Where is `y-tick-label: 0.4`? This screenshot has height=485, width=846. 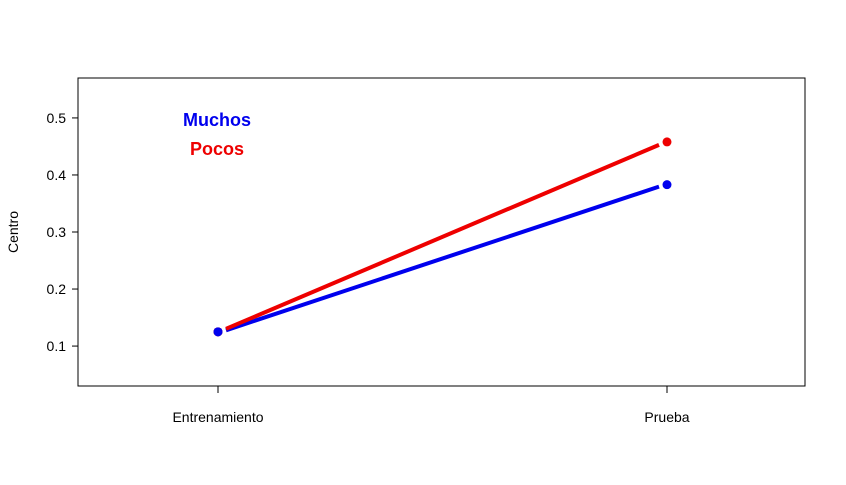 y-tick-label: 0.4 is located at coordinates (57, 175).